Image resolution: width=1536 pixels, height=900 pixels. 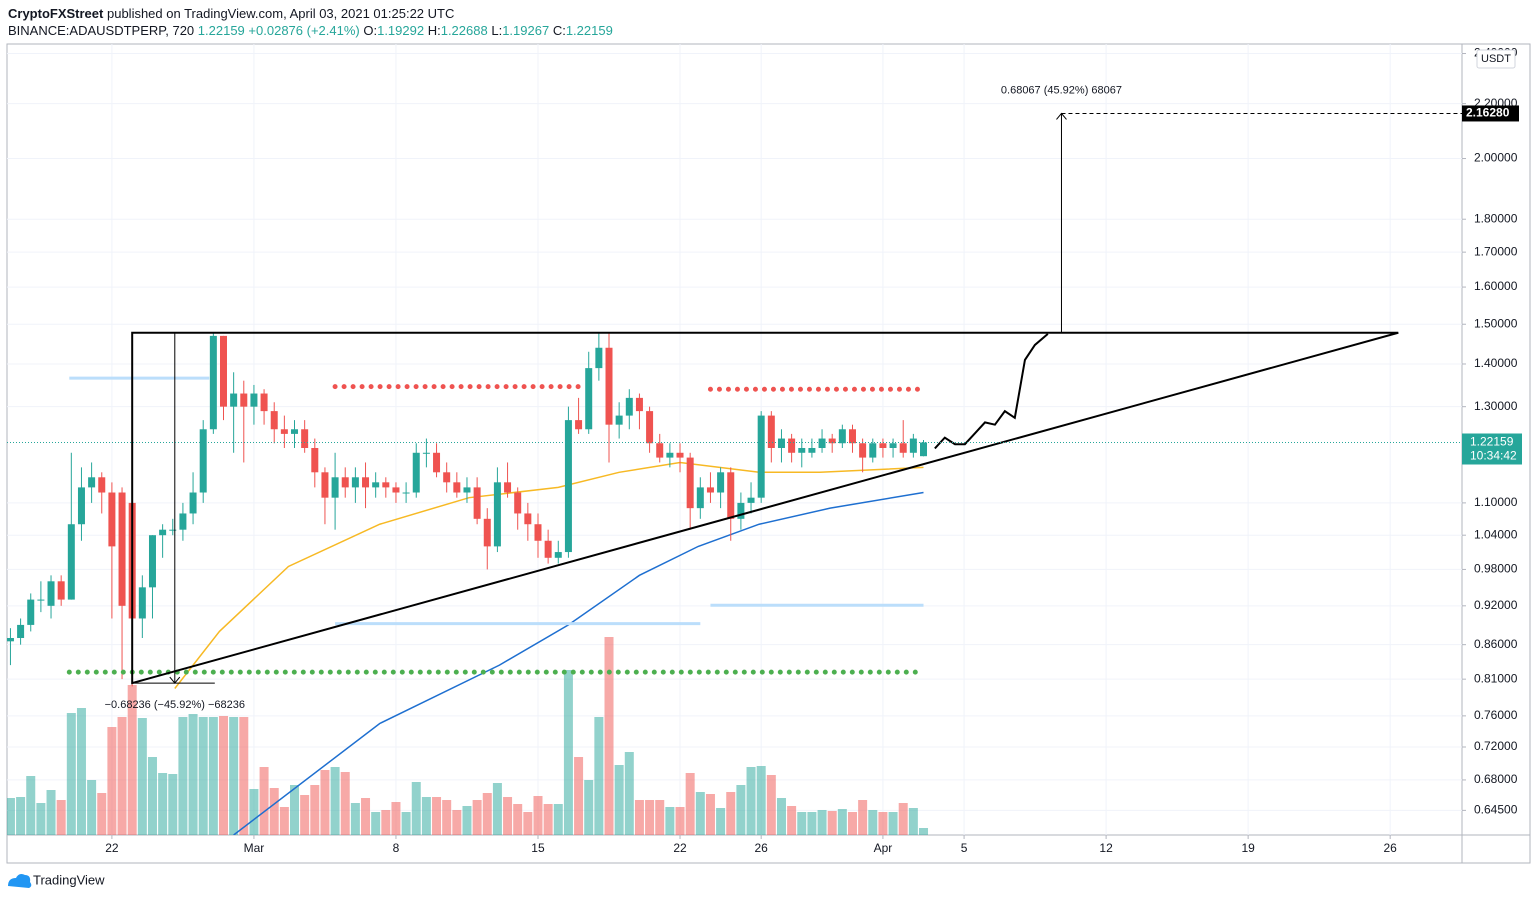 What do you see at coordinates (1496, 158) in the screenshot?
I see `y-tick-label: 2.00000` at bounding box center [1496, 158].